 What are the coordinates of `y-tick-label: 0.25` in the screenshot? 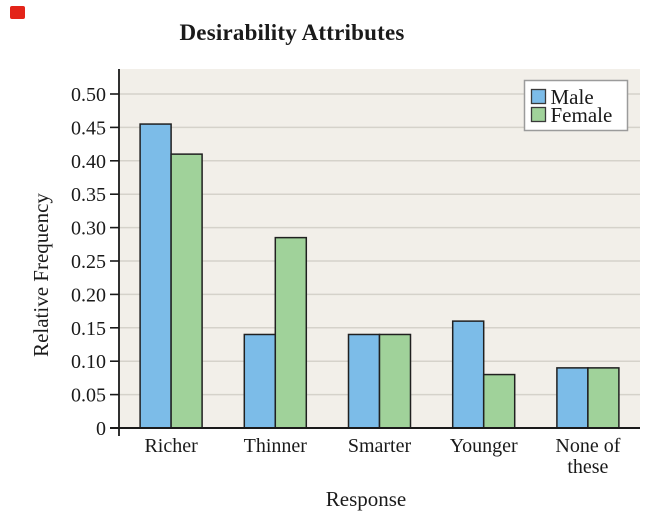 It's located at (88, 262).